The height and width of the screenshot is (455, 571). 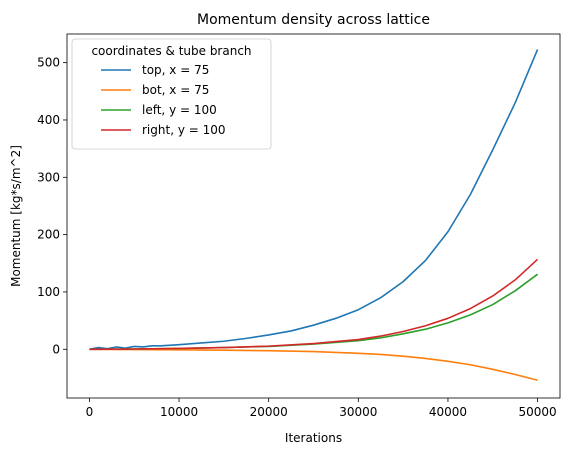 I want to click on y-tick-label: 0, so click(x=56, y=349).